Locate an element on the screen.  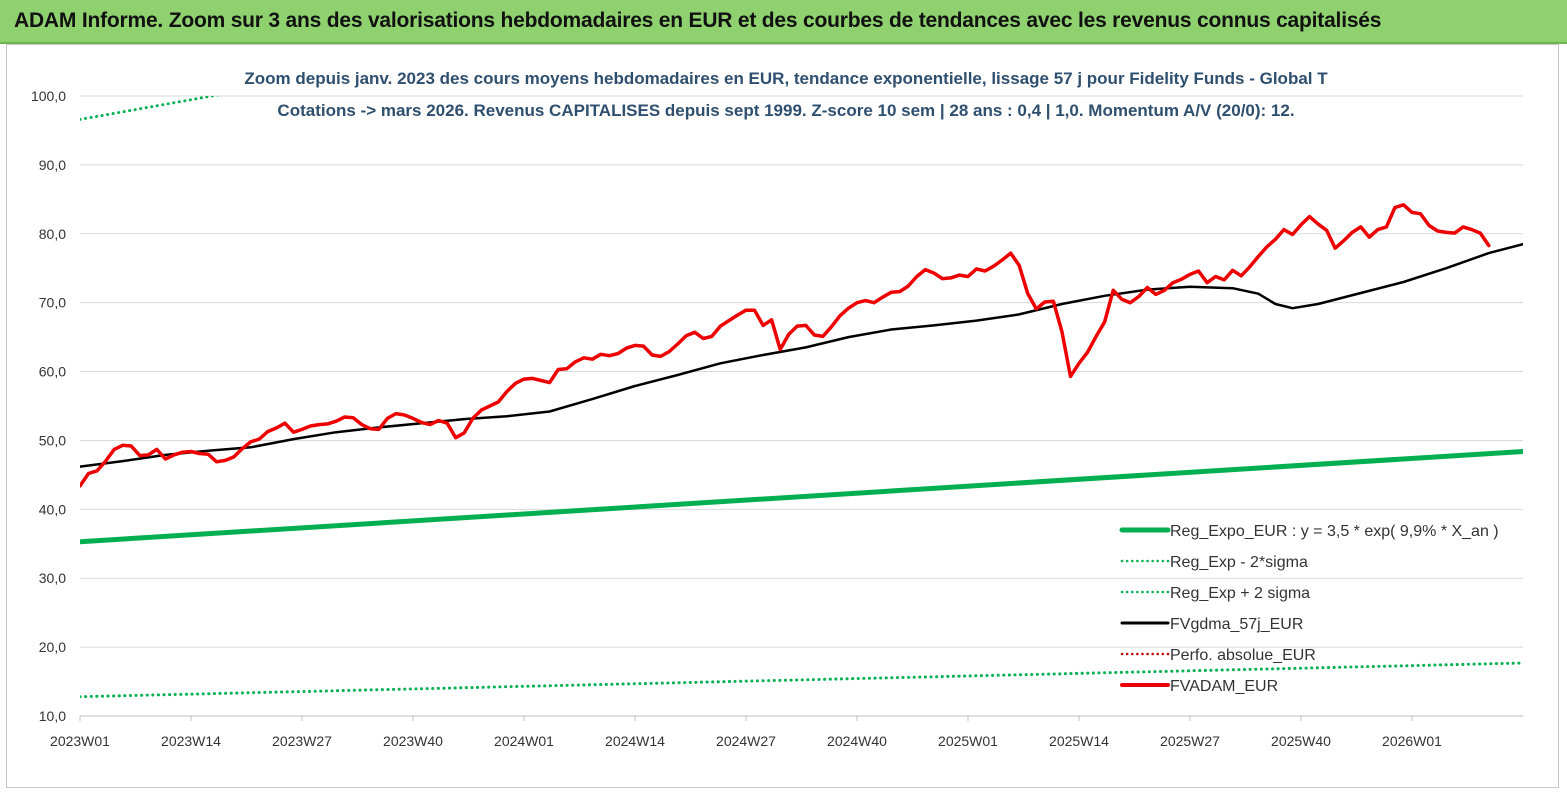
y-tick-label: 80,0 is located at coordinates (52, 234).